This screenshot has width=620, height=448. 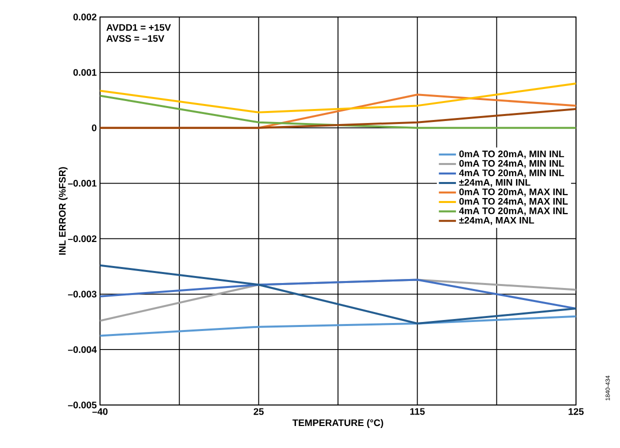 What do you see at coordinates (513, 202) in the screenshot?
I see `legend-label: 0mA TO 24mA, MAX INL` at bounding box center [513, 202].